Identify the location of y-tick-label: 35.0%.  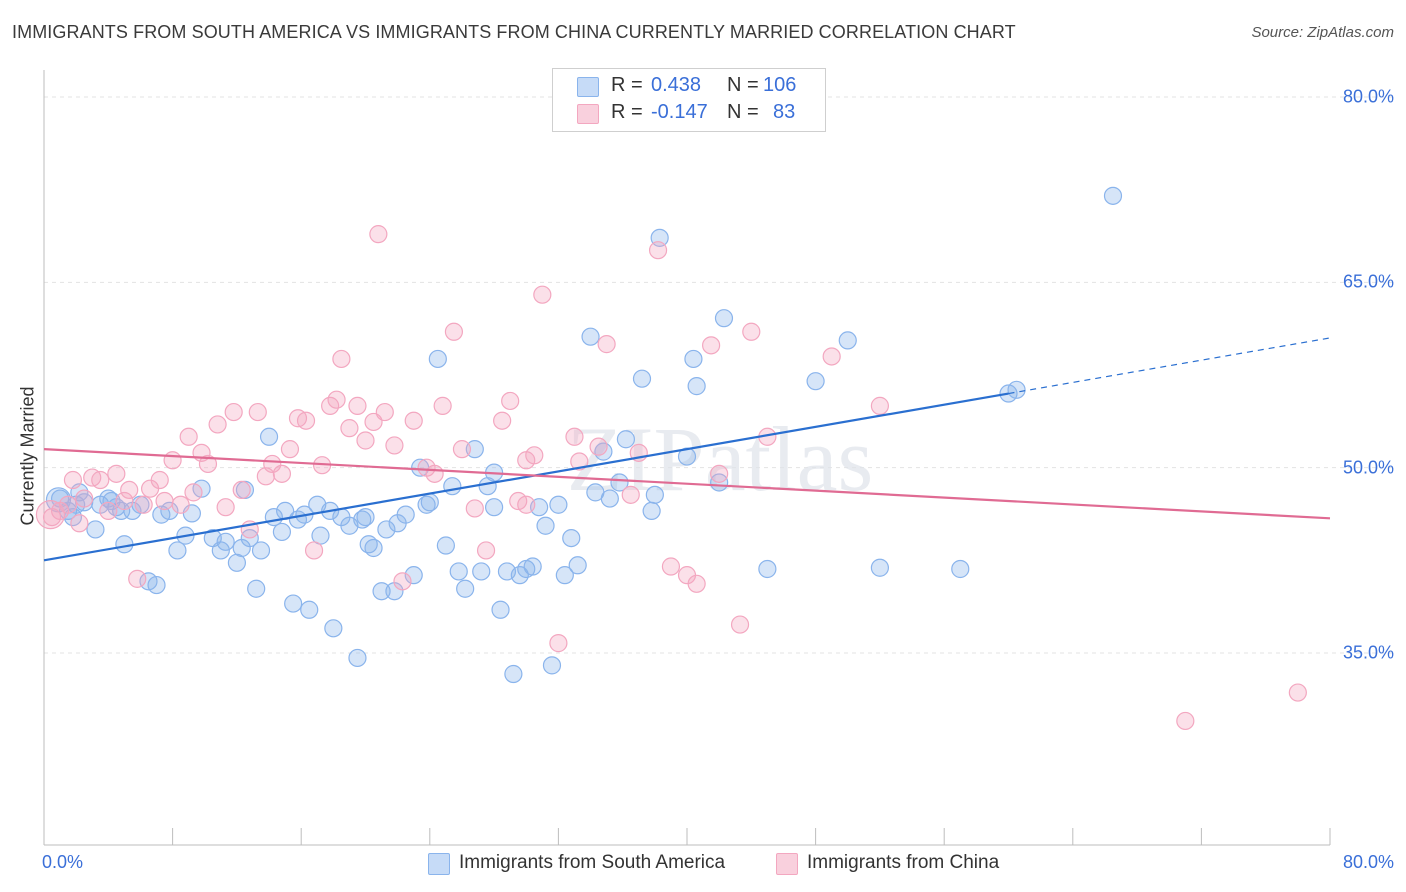
(1368, 652).